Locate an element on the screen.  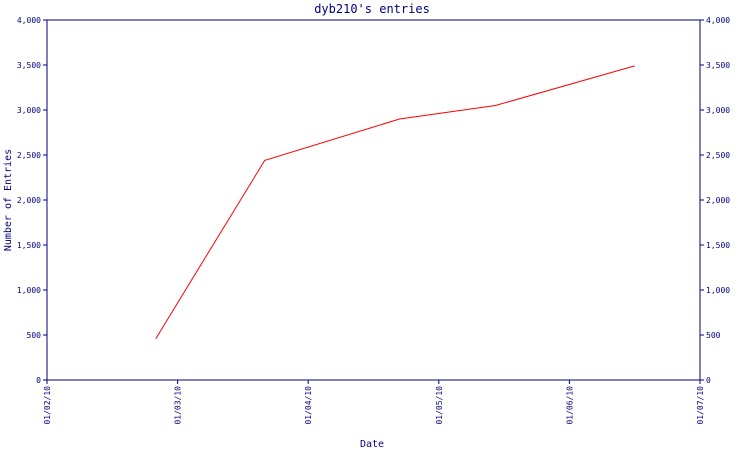
x-tick-label: 01/05/10 is located at coordinates (439, 405).